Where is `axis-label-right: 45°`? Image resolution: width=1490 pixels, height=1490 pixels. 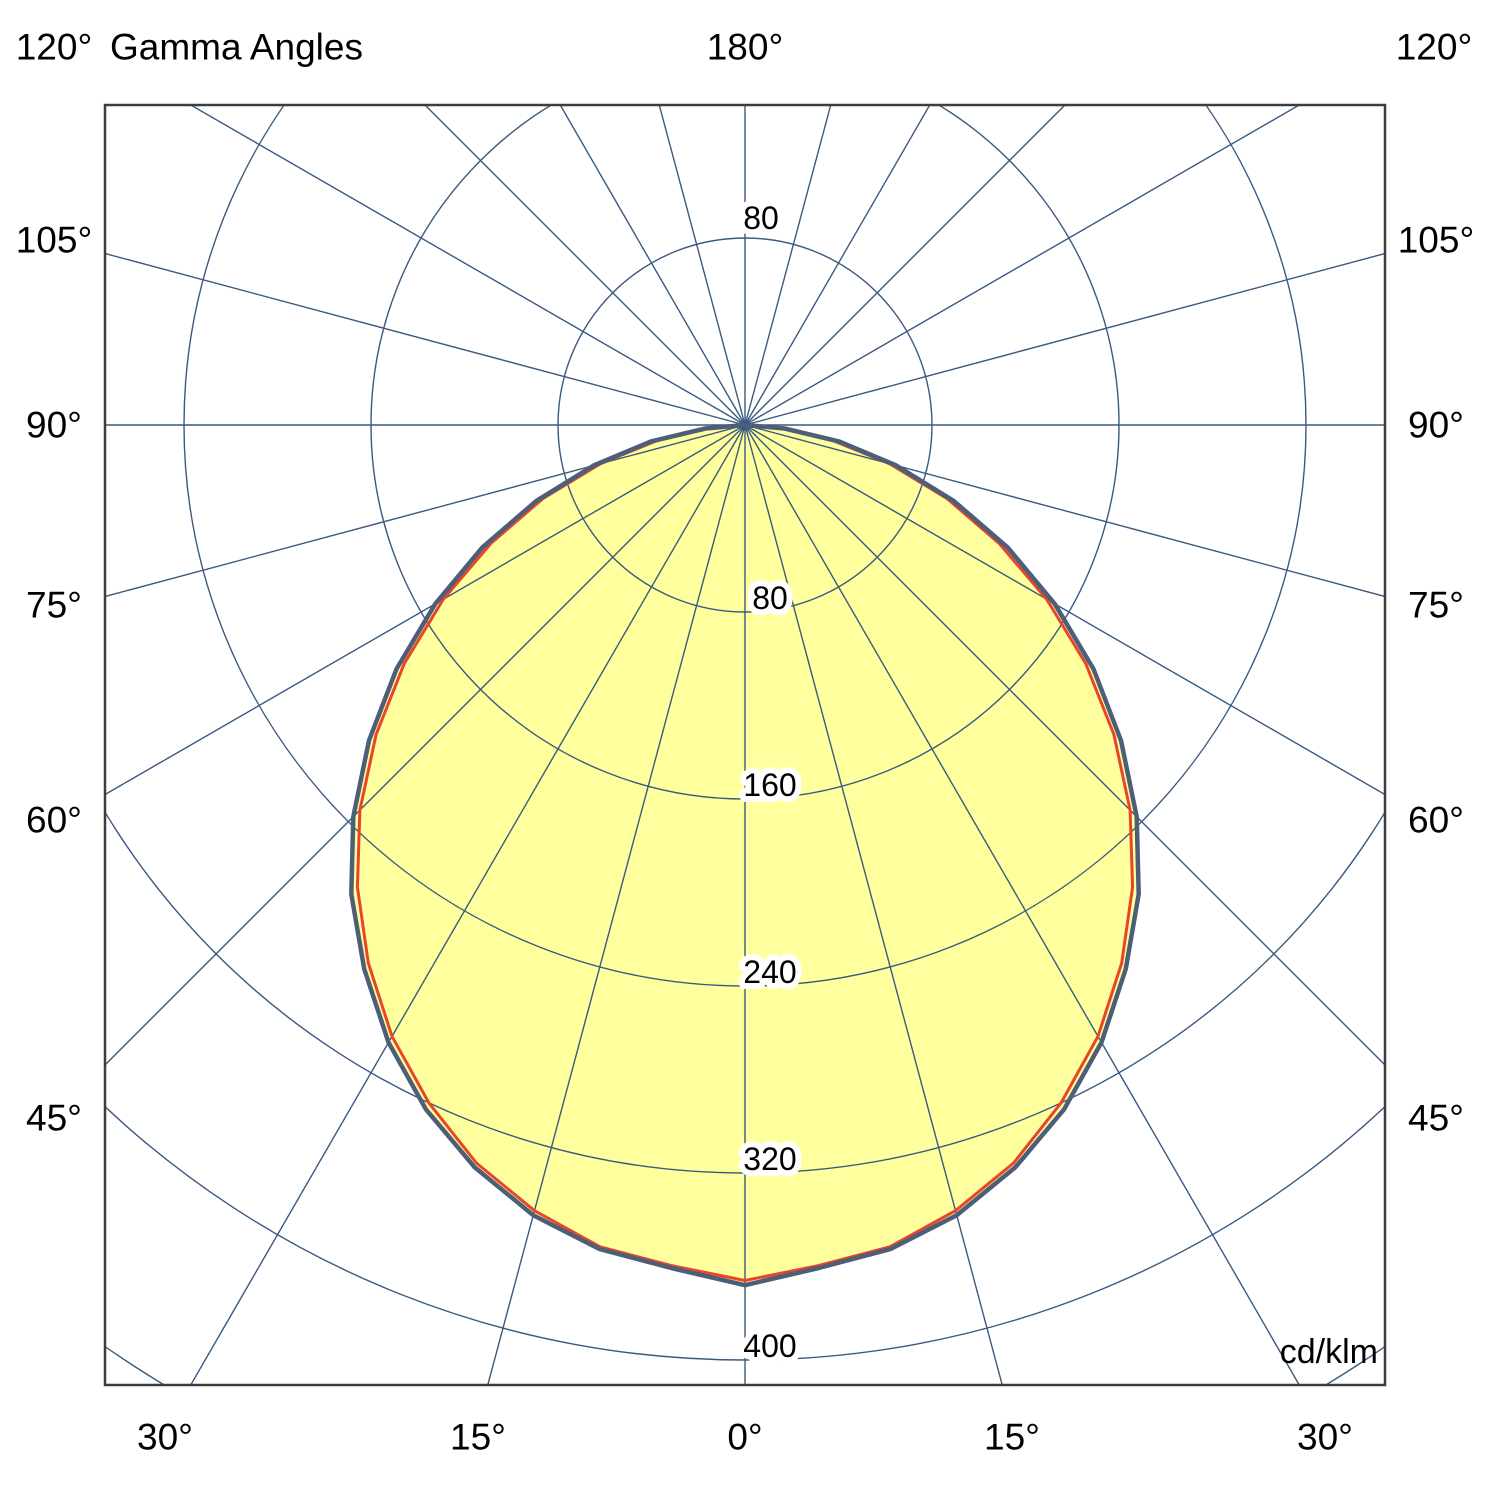 axis-label-right: 45° is located at coordinates (1436, 1118).